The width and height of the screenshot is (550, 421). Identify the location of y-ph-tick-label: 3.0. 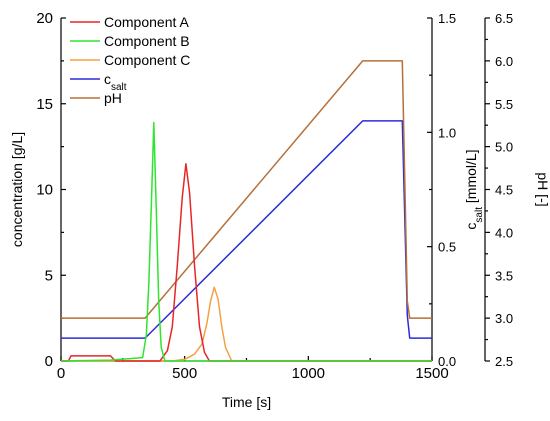
(504, 318).